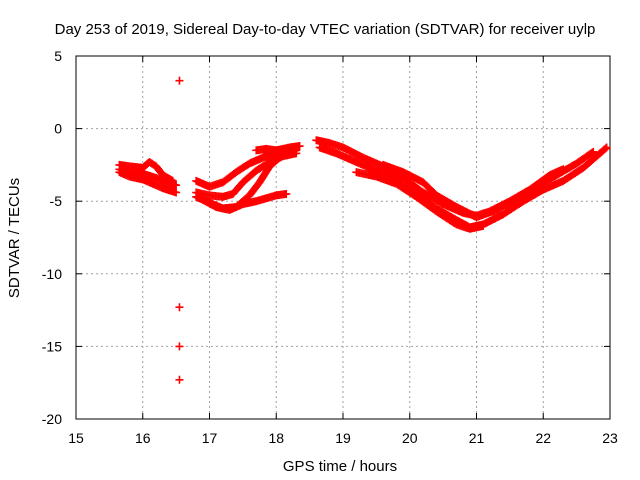  I want to click on x-tick-label: 20, so click(410, 438).